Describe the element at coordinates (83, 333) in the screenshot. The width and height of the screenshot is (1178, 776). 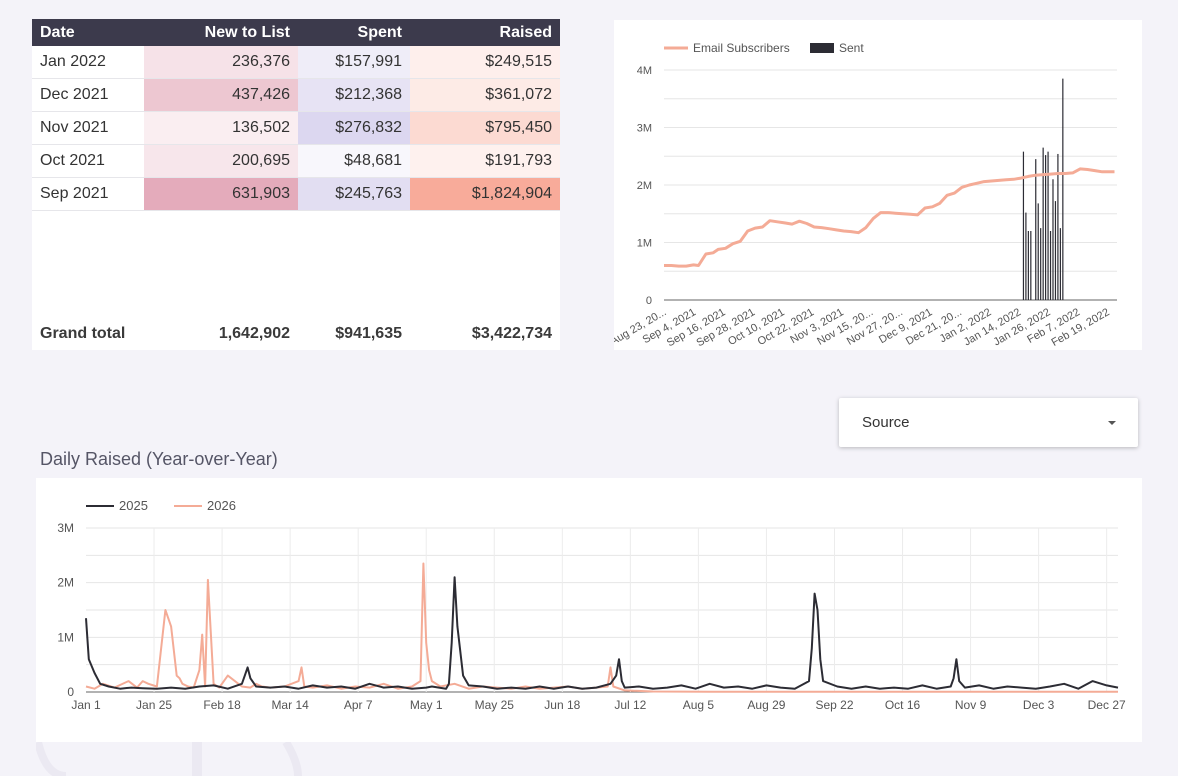
I see `grand-total-label: Grand total` at that location.